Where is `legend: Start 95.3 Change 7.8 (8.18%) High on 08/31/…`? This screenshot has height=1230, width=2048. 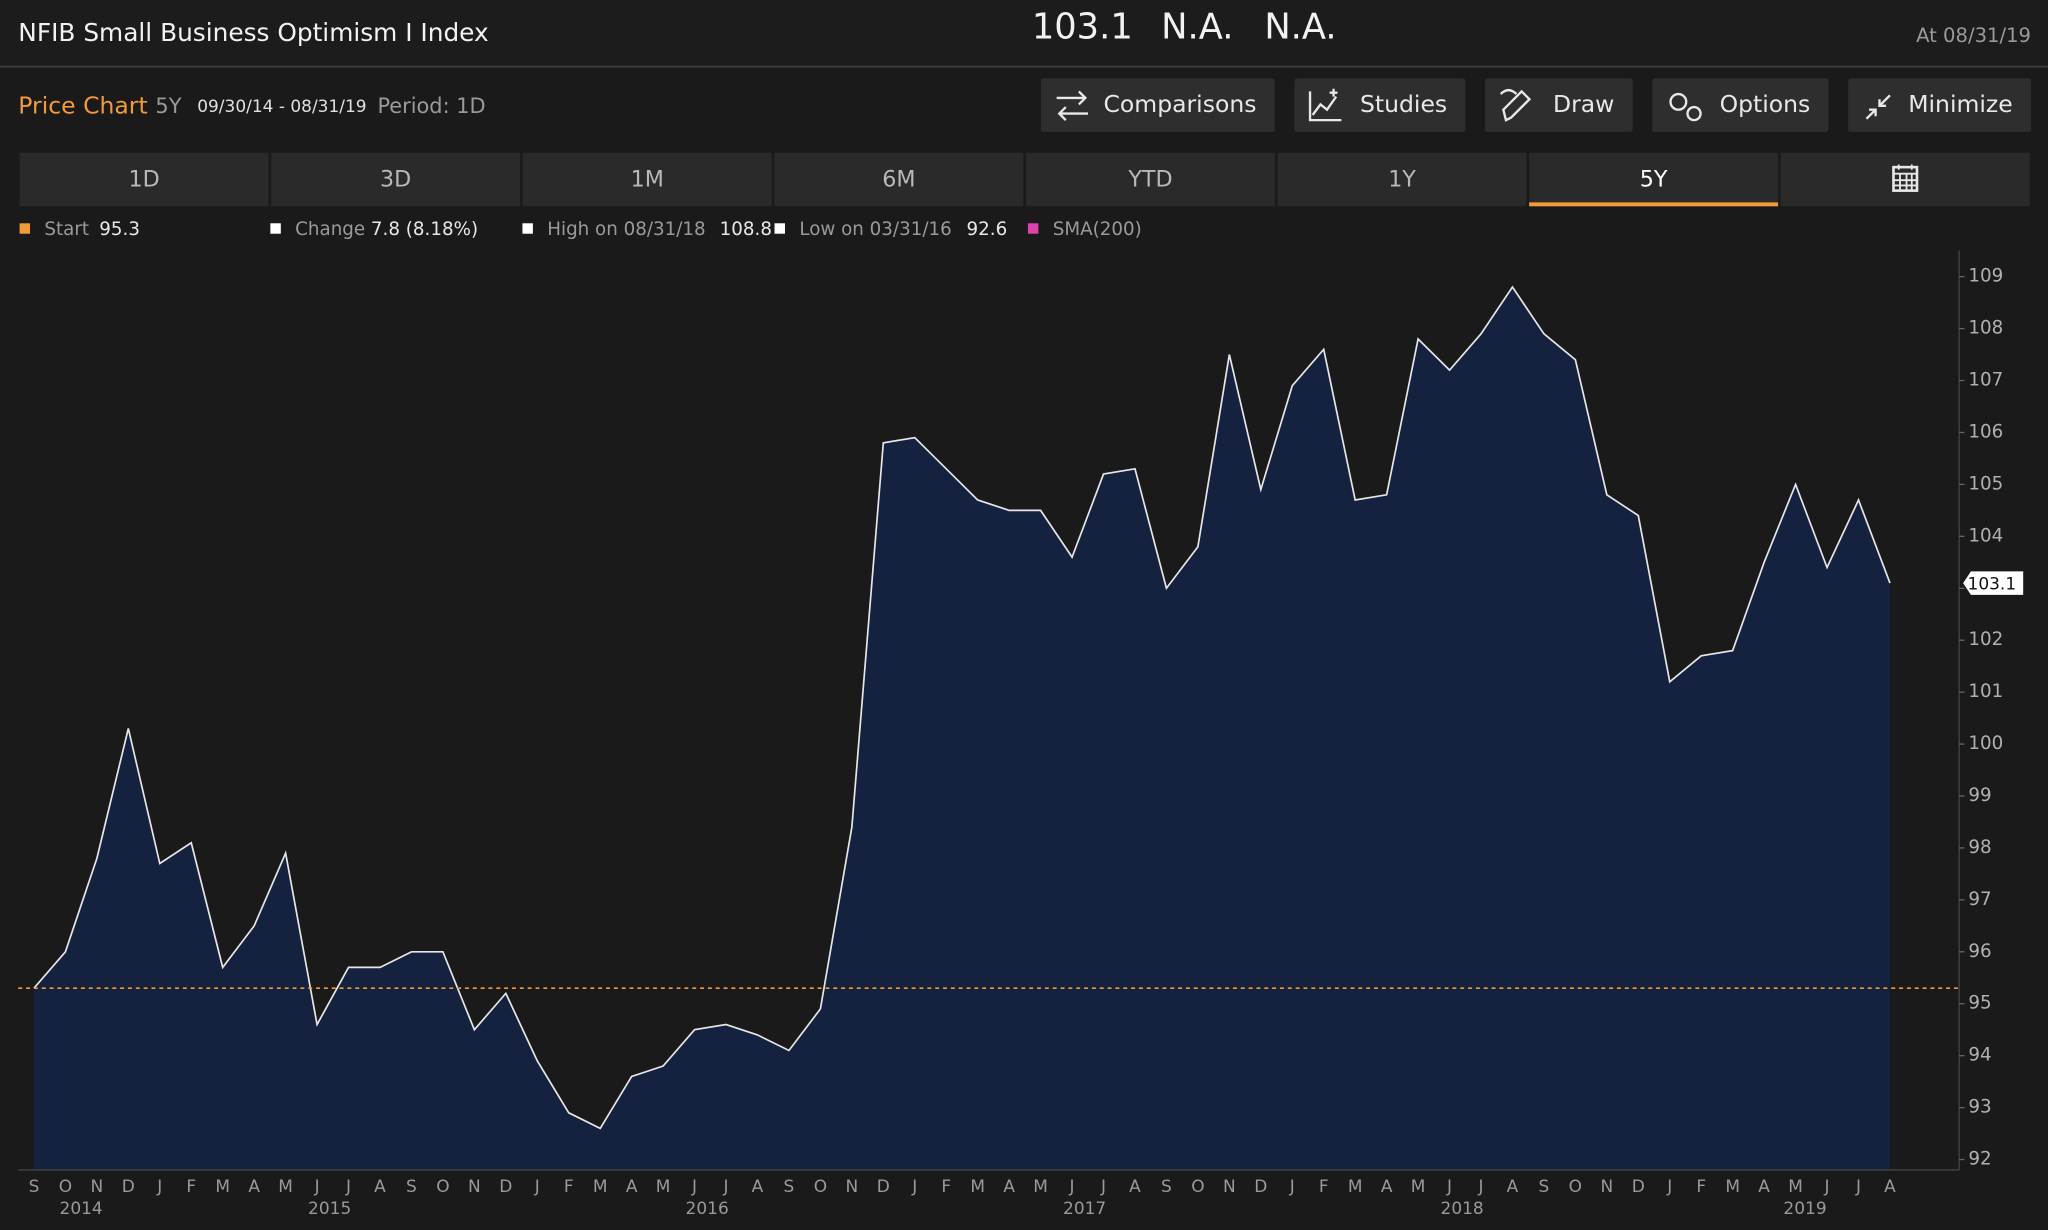
legend: Start 95.3 Change 7.8 (8.18%) High on 08/31/… is located at coordinates (580, 229).